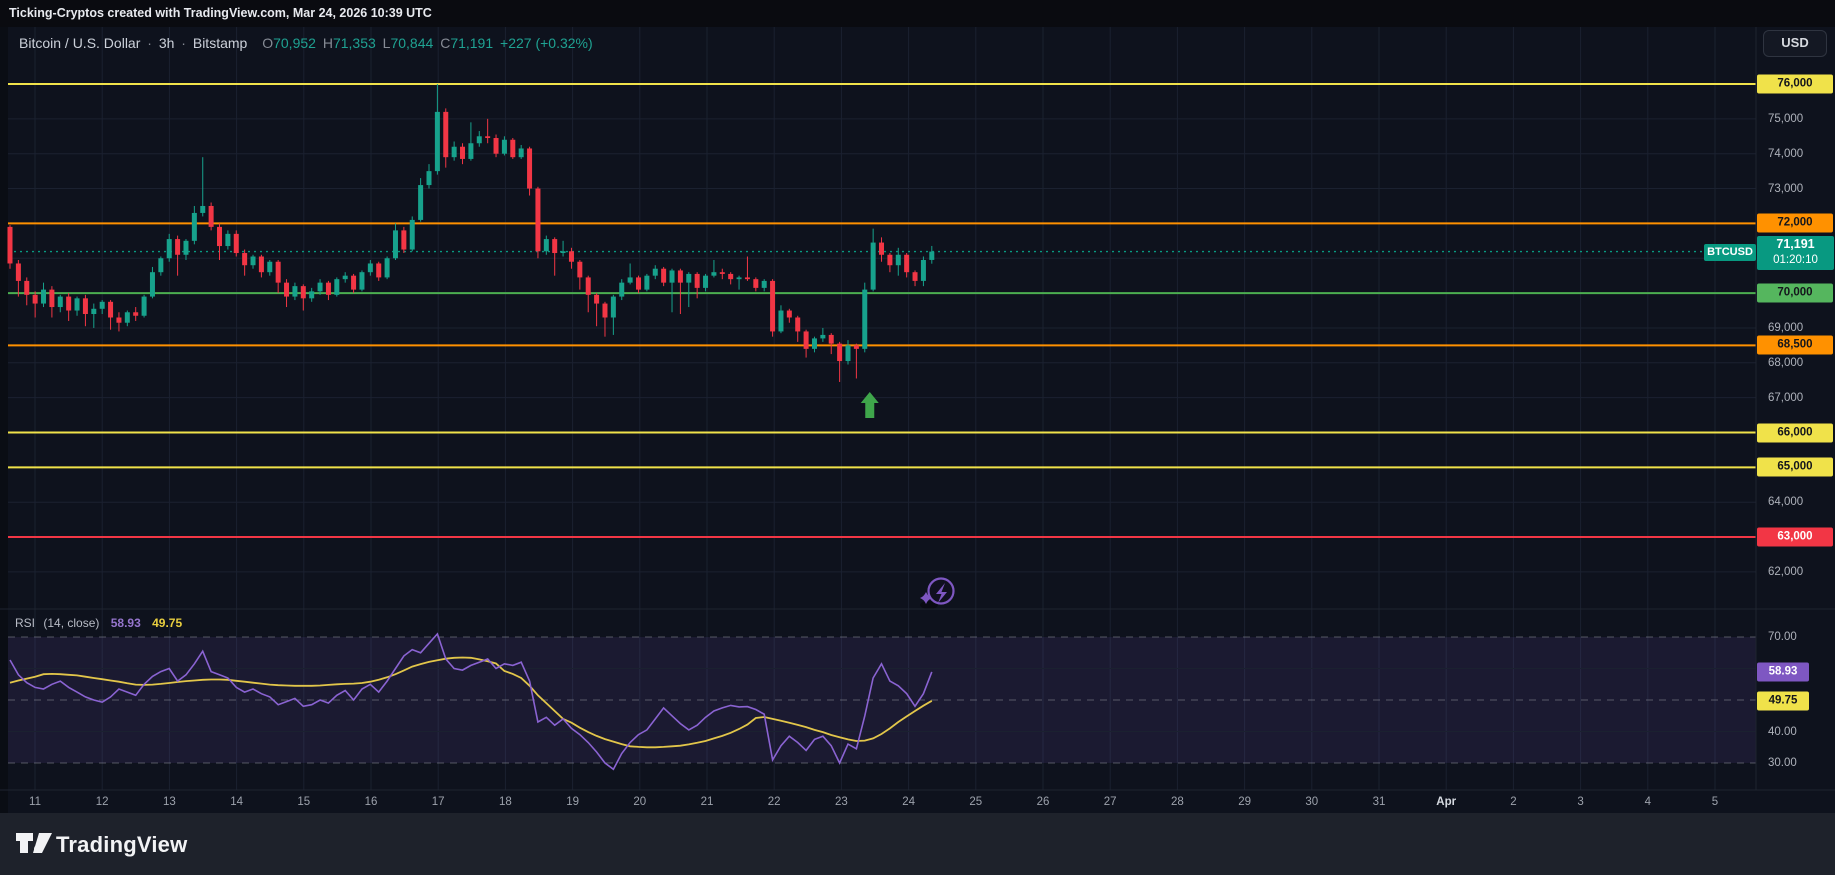  What do you see at coordinates (1177, 802) in the screenshot?
I see `time-axis-label: 28` at bounding box center [1177, 802].